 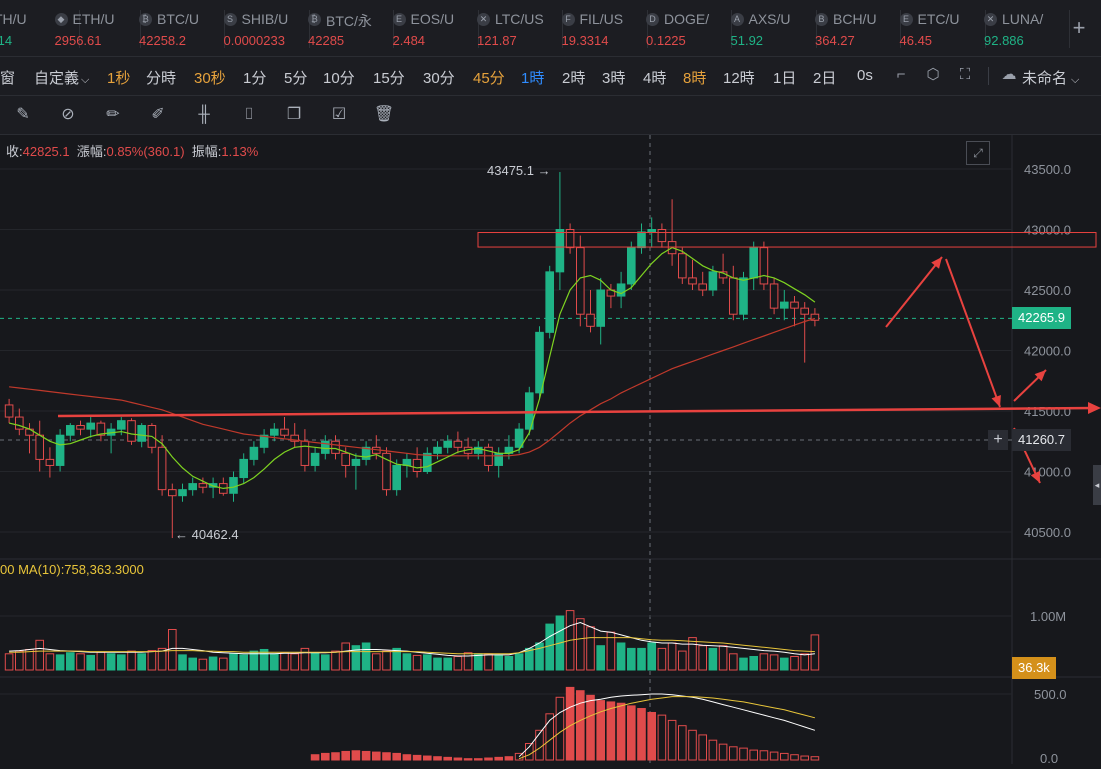 What do you see at coordinates (161, 78) in the screenshot?
I see `timeframe-1: 分時` at bounding box center [161, 78].